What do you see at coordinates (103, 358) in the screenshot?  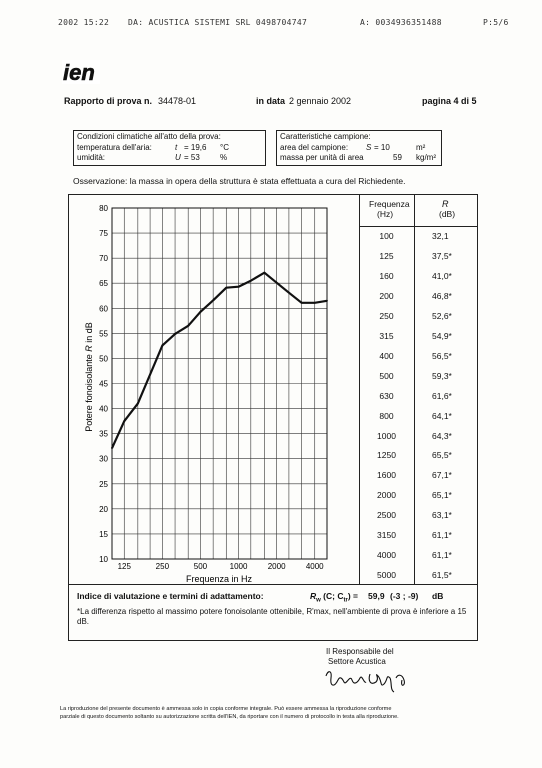 I see `y-tick-label: 50` at bounding box center [103, 358].